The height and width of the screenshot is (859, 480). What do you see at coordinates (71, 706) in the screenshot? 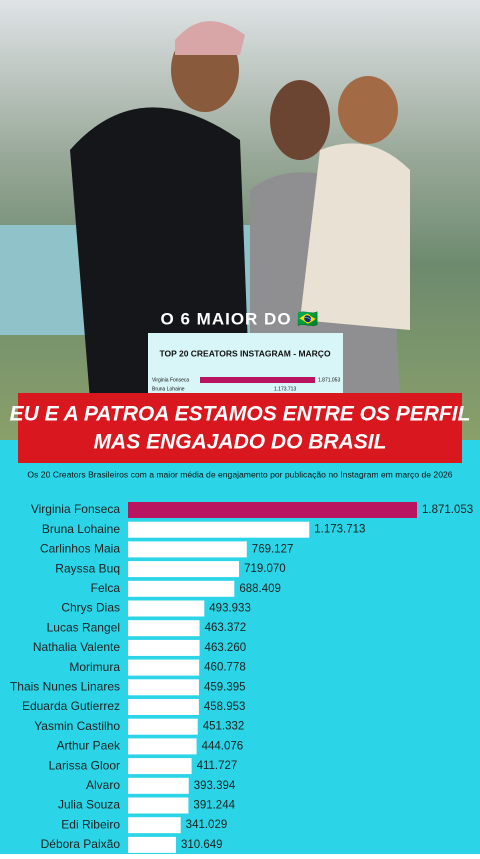
I see `category-label: Eduarda Gutierrez` at bounding box center [71, 706].